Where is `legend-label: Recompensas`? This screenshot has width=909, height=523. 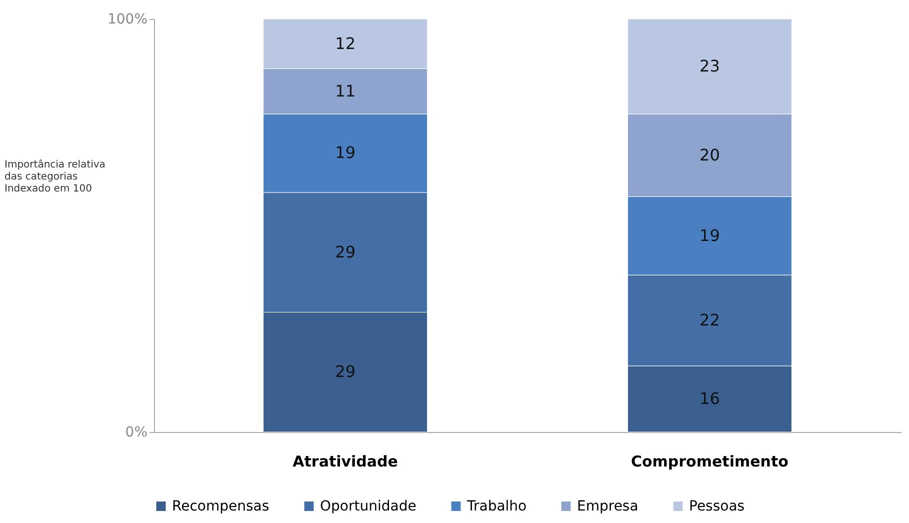 legend-label: Recompensas is located at coordinates (221, 506).